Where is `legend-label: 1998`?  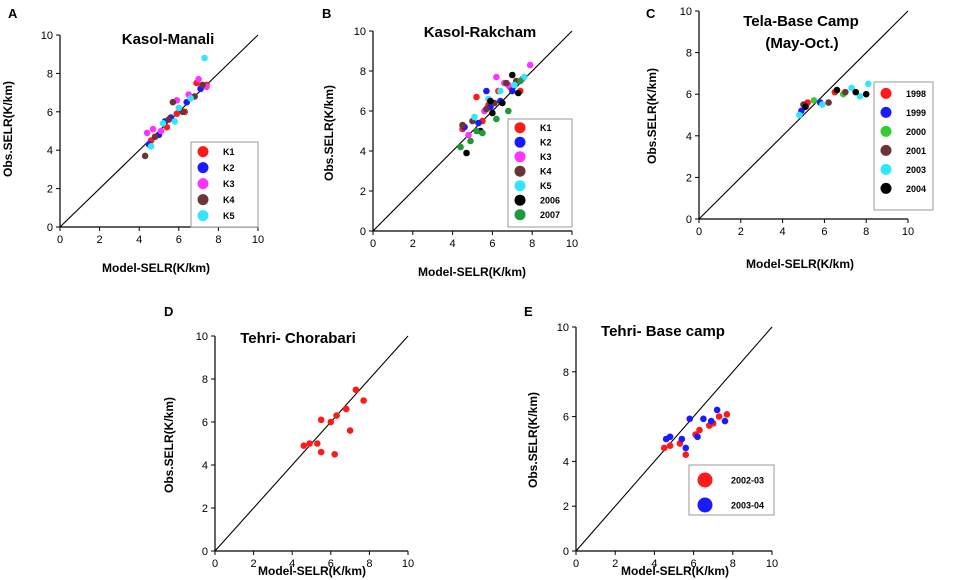
legend-label: 1998 is located at coordinates (916, 94).